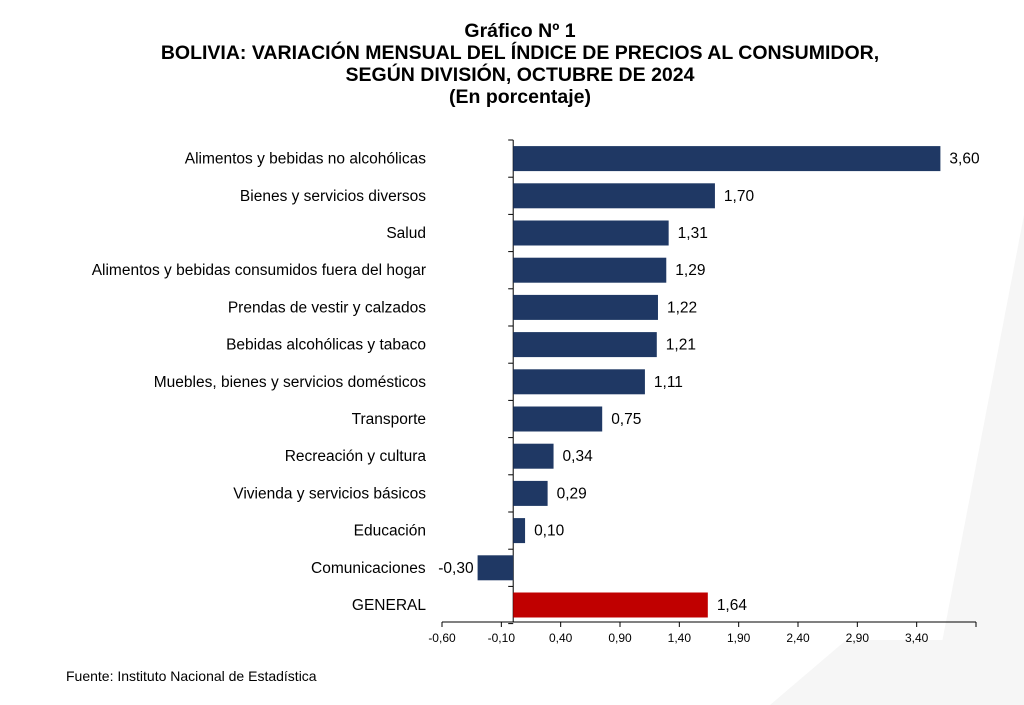  Describe the element at coordinates (520, 75) in the screenshot. I see `chart-title-line-3: SEGÚN DIVISIÓN, OCTUBRE DE 2024` at that location.